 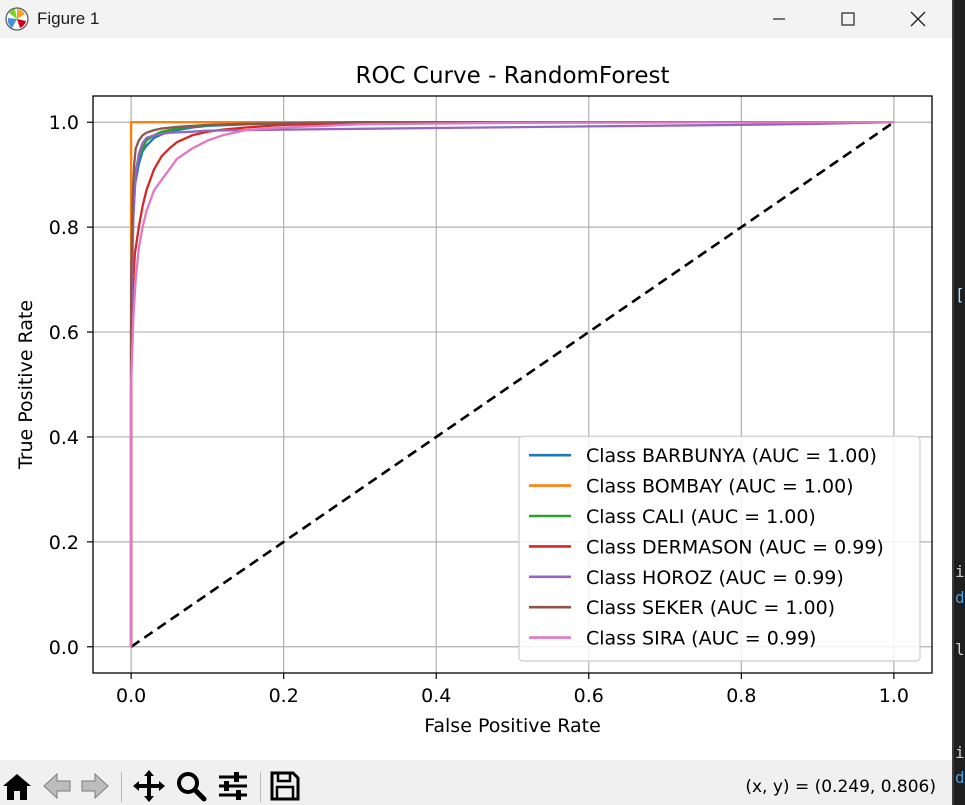 I want to click on strip-char: l, so click(x=960, y=649).